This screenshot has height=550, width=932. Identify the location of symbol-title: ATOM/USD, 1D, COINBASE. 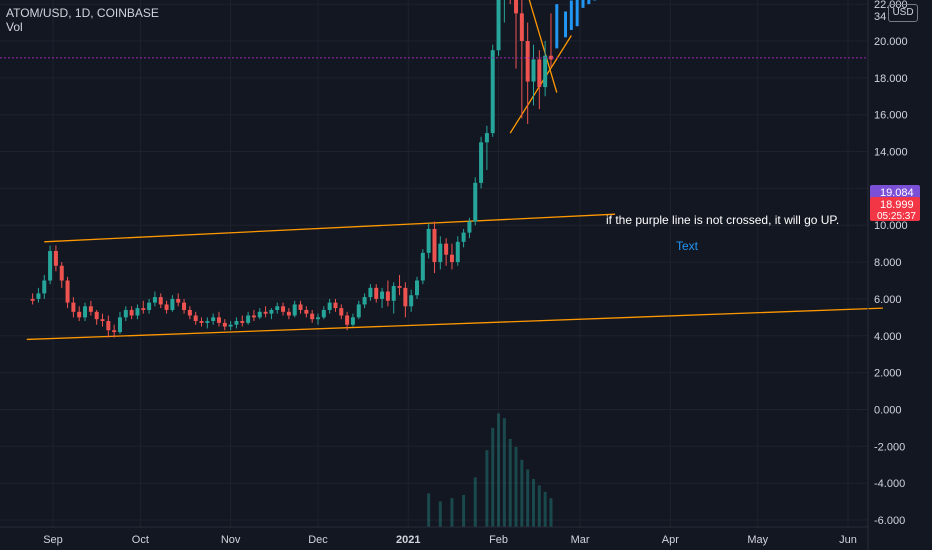
(82, 13).